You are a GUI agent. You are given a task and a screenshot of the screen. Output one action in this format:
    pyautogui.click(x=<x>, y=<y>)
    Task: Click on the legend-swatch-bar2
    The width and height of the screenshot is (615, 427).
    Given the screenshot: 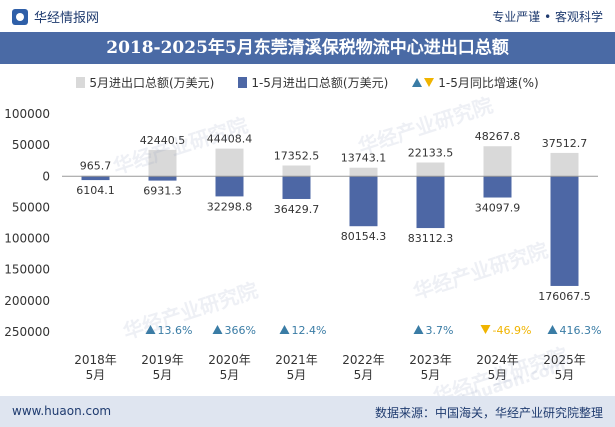 What is the action you would take?
    pyautogui.click(x=243, y=82)
    